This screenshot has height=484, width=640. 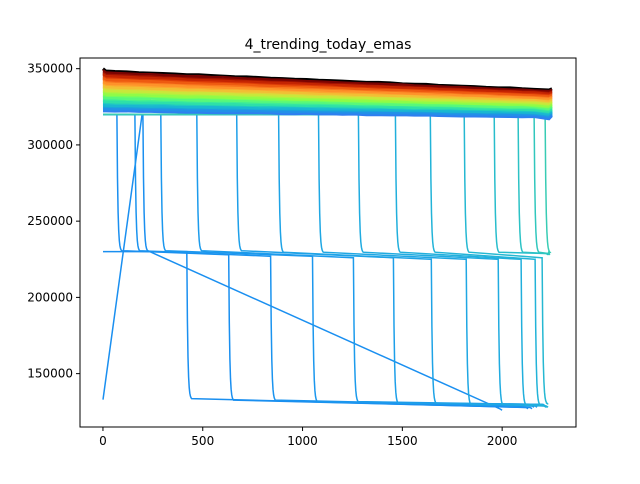 I want to click on y-tick-label: 350000, so click(x=50, y=69).